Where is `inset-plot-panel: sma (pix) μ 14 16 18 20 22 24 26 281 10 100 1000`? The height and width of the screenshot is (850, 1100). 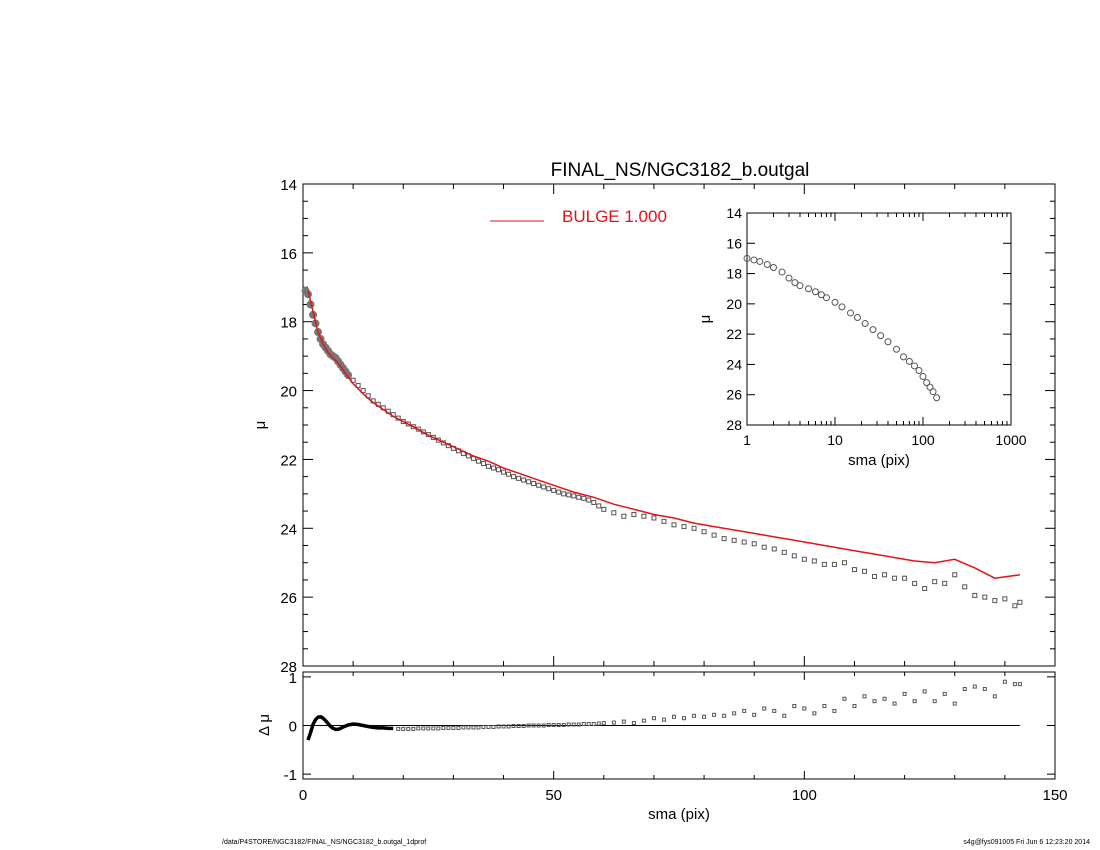 inset-plot-panel: sma (pix) μ 14 16 18 20 22 24 26 281 10 100 1000 is located at coordinates (862, 337).